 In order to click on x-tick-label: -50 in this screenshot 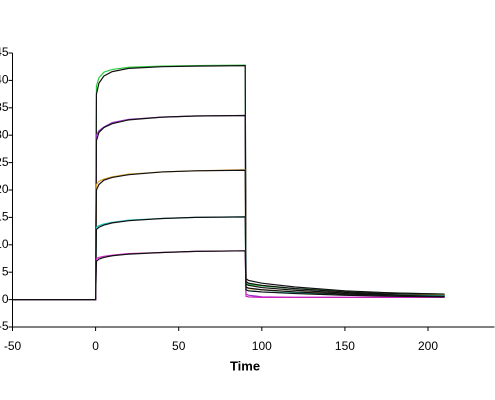, I will do `click(13, 346)`.